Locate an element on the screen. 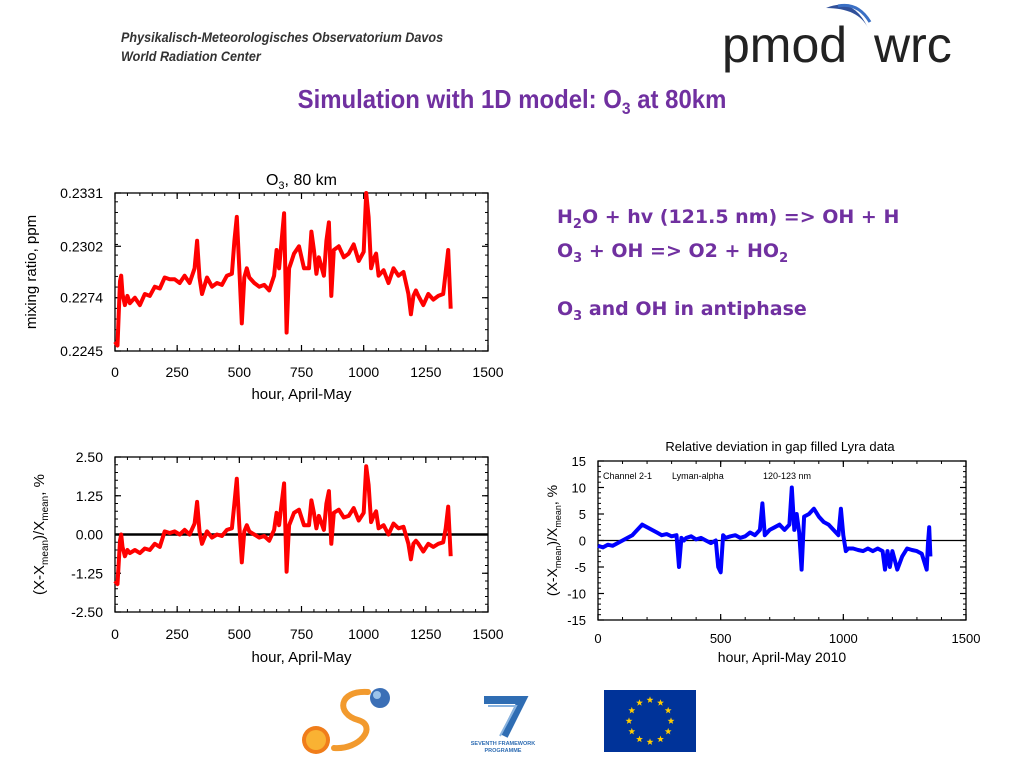 The height and width of the screenshot is (768, 1024). fp7-text-line2: PROGRAMME is located at coordinates (503, 751).